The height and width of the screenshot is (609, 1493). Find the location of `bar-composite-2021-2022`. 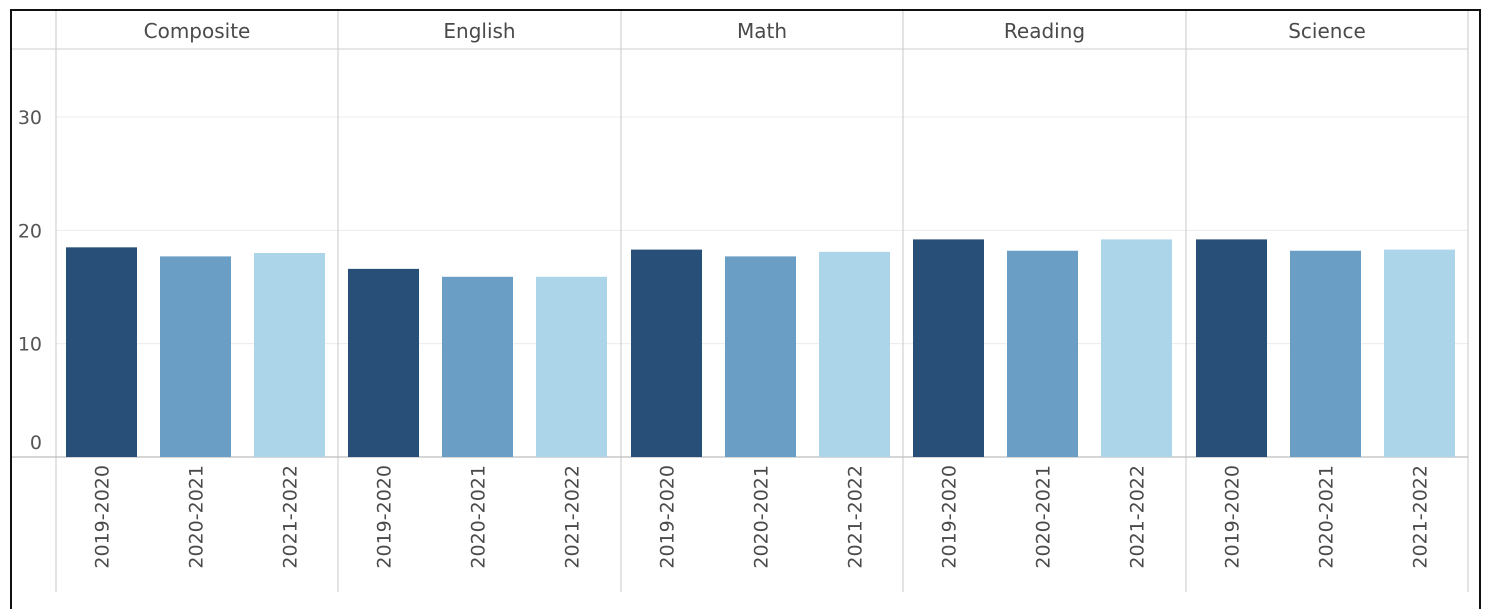

bar-composite-2021-2022 is located at coordinates (289, 355).